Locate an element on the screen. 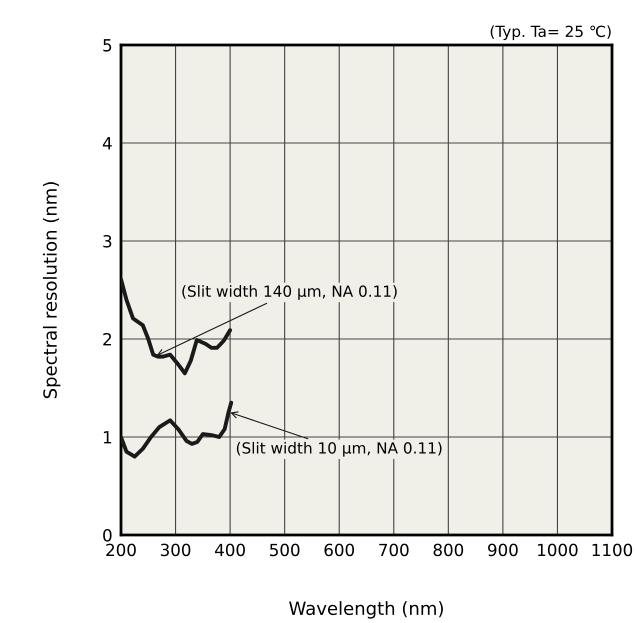 Image resolution: width=637 pixels, height=623 pixels. x-axis-title: Wavelength (nm) is located at coordinates (366, 610).